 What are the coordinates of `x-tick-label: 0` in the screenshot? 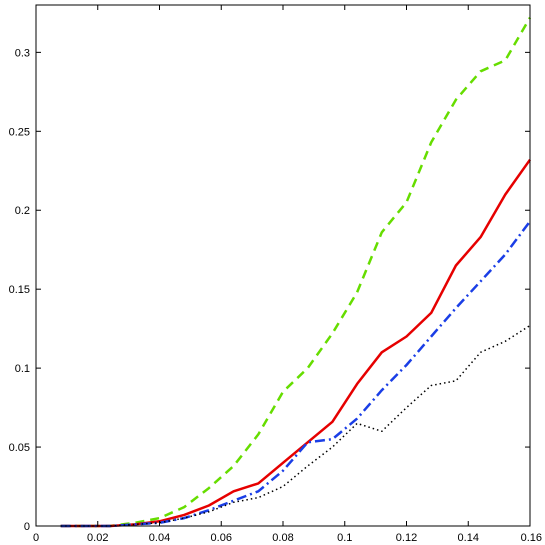 It's located at (36, 538).